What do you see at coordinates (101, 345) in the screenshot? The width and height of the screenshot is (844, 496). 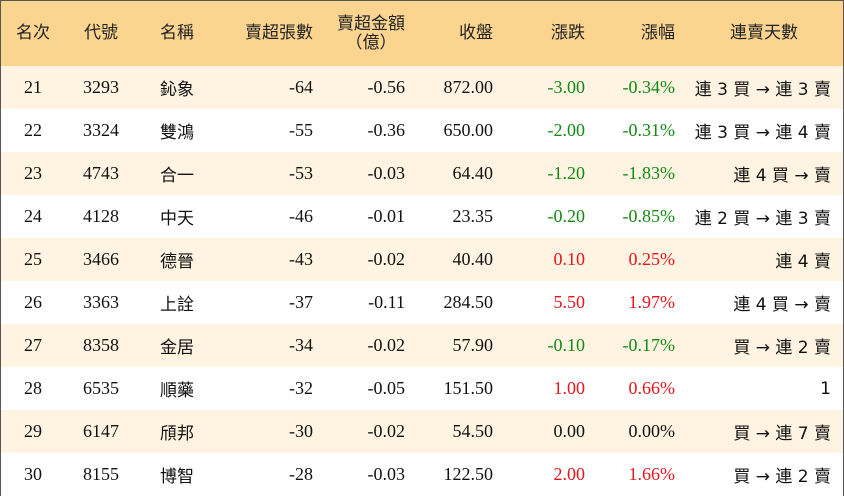 I see `code-cell: 8358` at bounding box center [101, 345].